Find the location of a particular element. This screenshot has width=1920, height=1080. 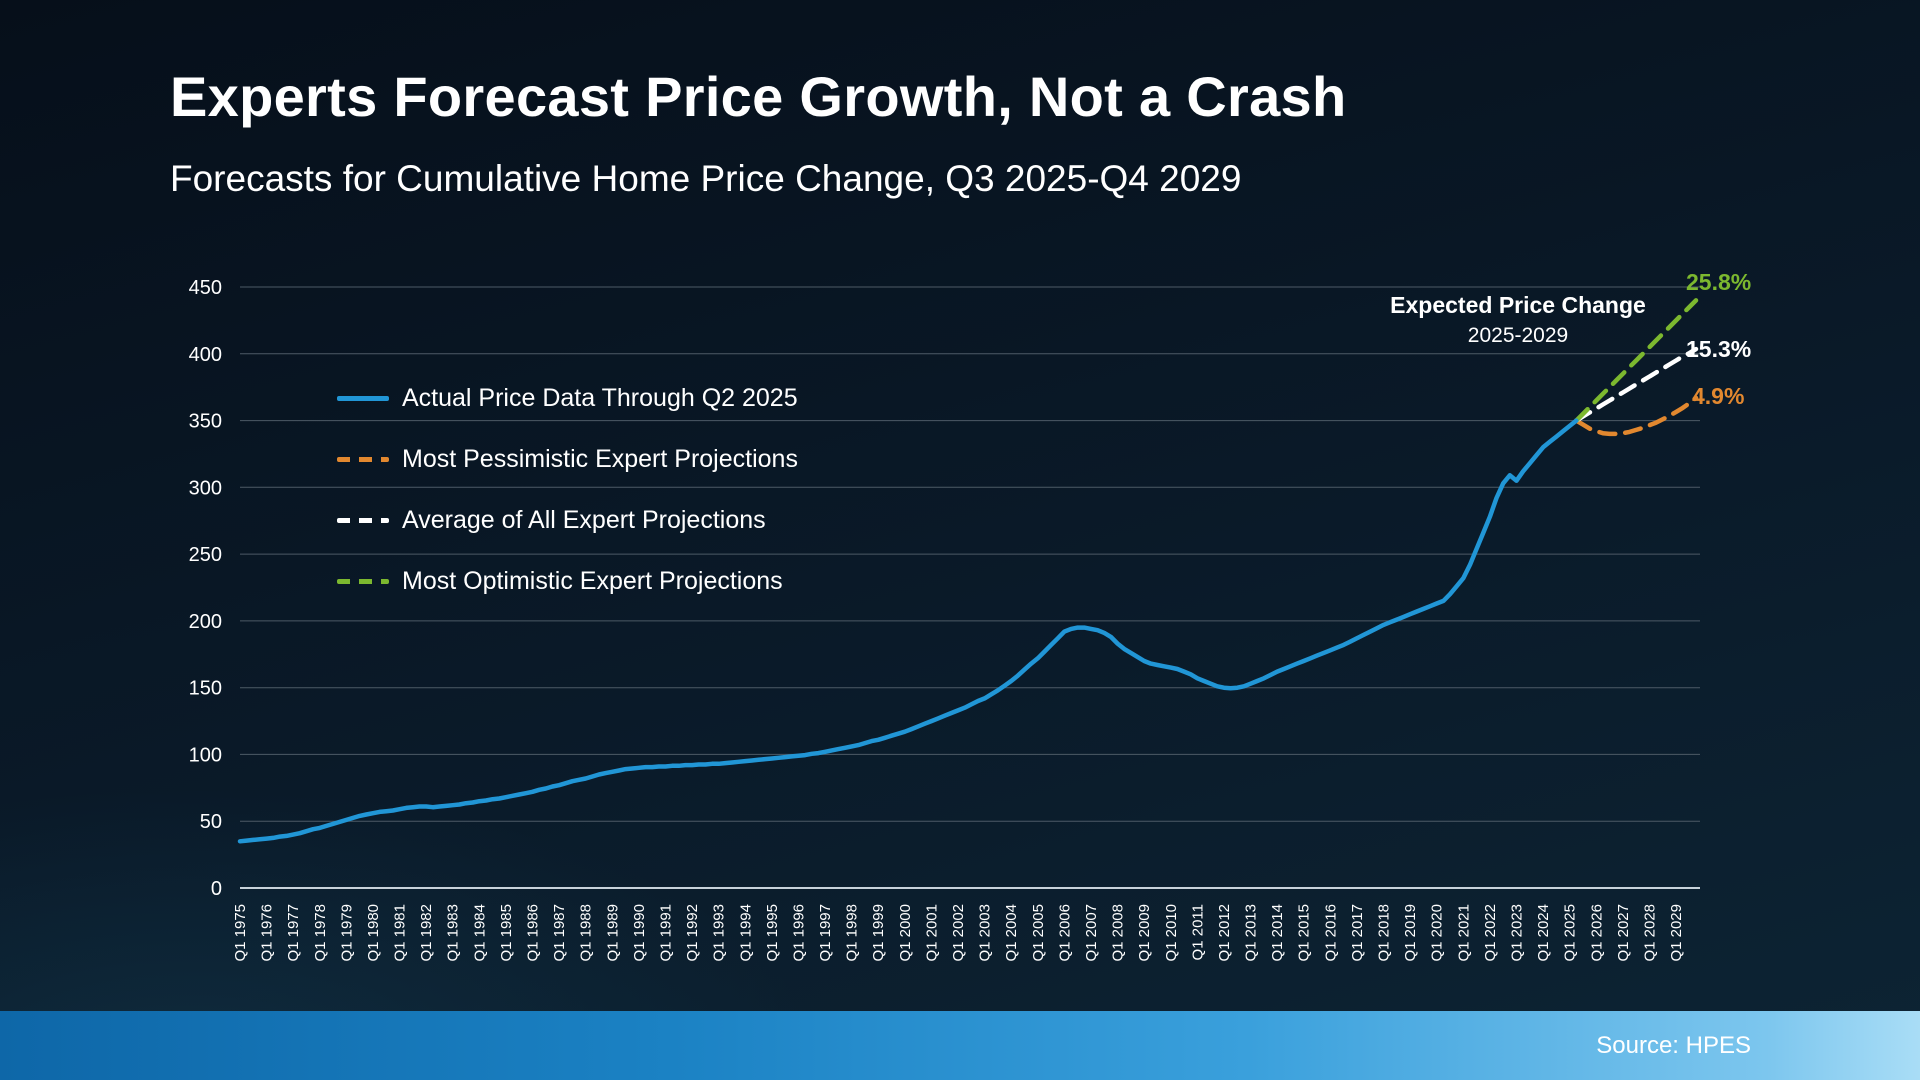

x-axis-tick-label: Q1 1977 is located at coordinates (293, 933).